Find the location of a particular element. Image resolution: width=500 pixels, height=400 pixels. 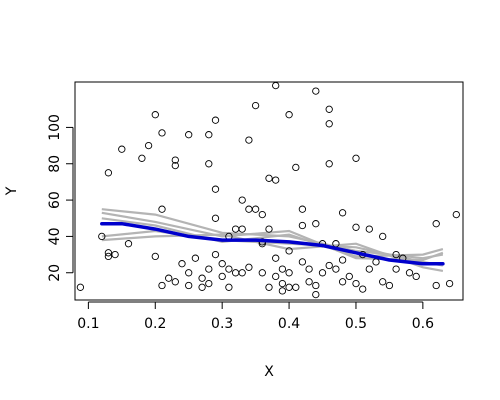

x-tick-label: 0.5 is located at coordinates (356, 324).